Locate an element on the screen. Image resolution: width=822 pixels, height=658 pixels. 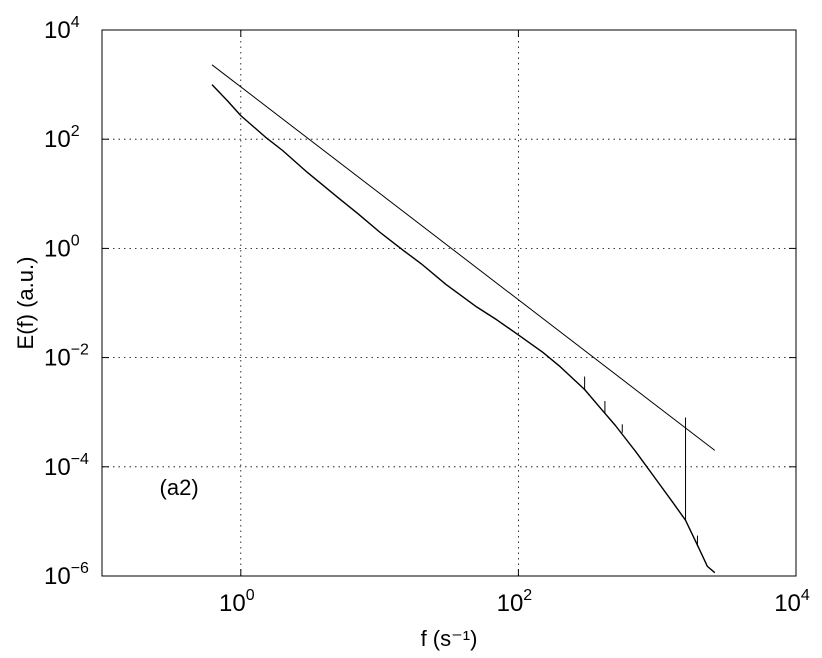
y-tick-label: 10⁻² is located at coordinates (66, 357).